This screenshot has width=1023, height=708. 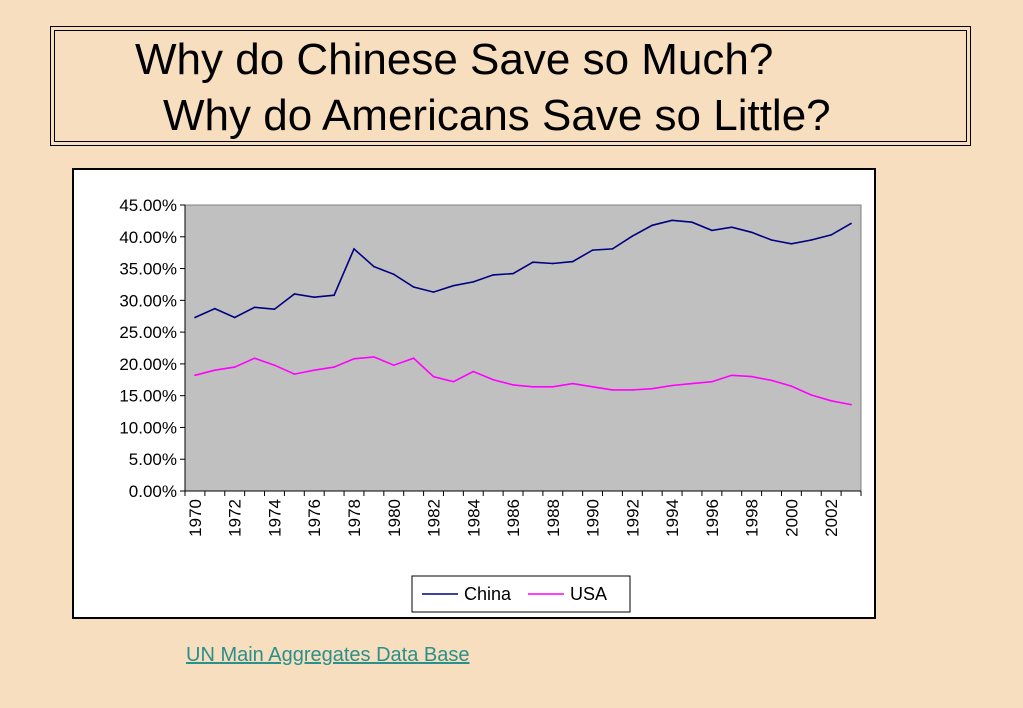 I want to click on x-tick-label: 1996, so click(x=712, y=518).